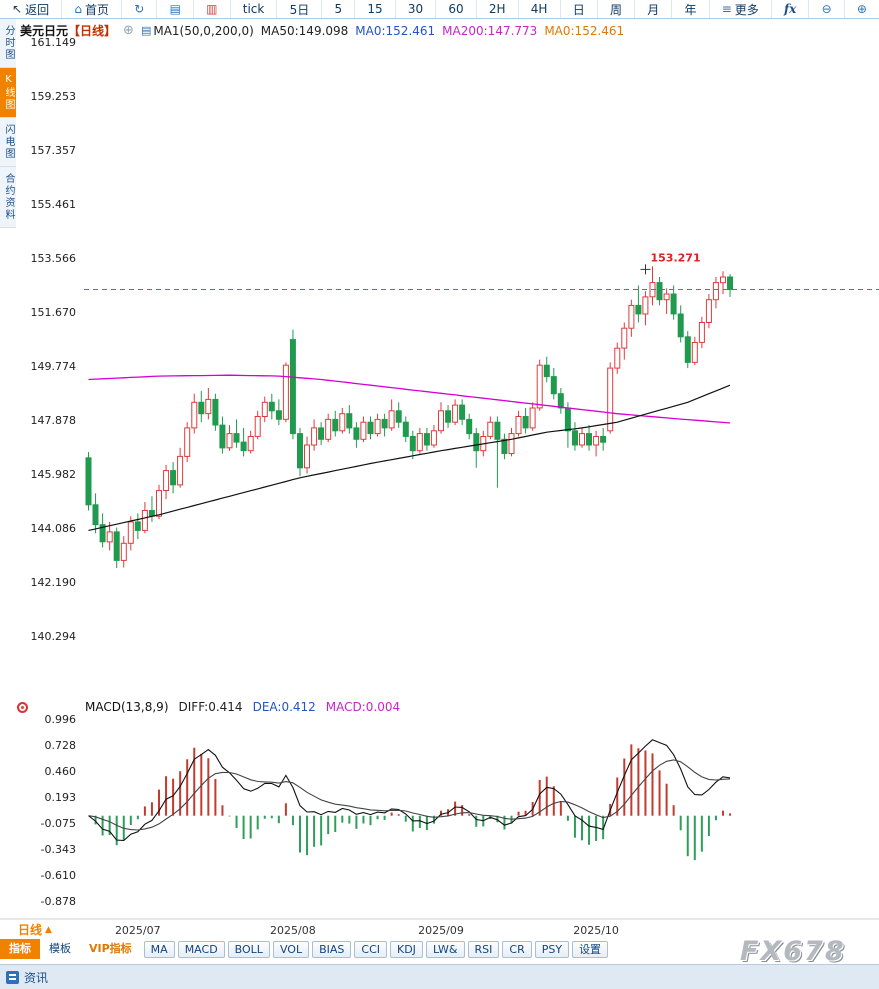 The image size is (879, 989). What do you see at coordinates (54, 474) in the screenshot?
I see `price-axis-label: 145.982` at bounding box center [54, 474].